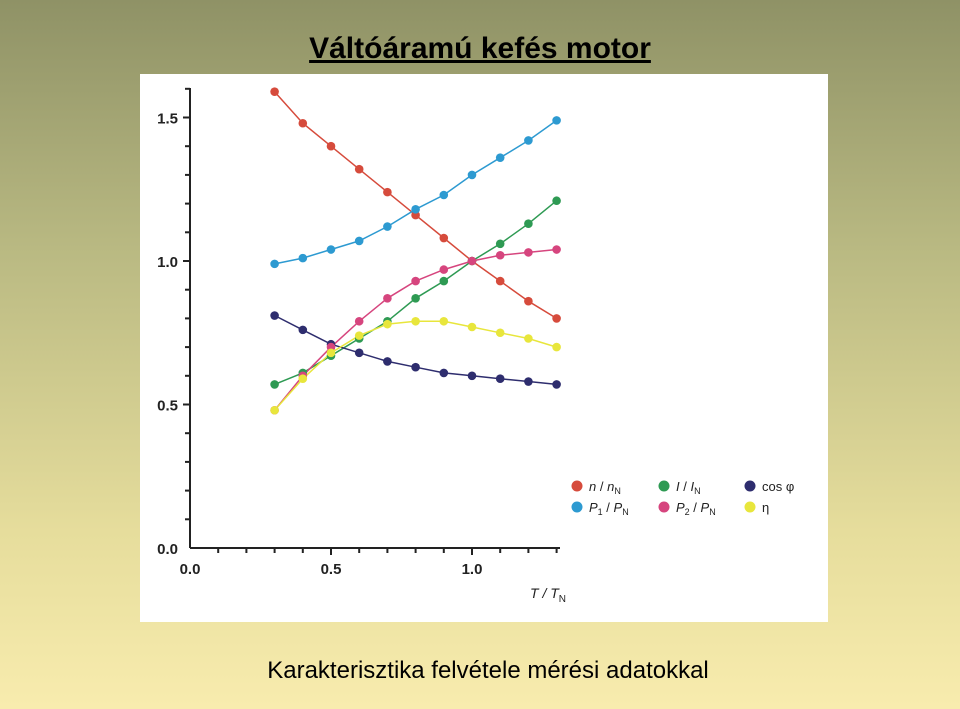 The height and width of the screenshot is (709, 960). What do you see at coordinates (167, 119) in the screenshot?
I see `y-tick-label: 1.5` at bounding box center [167, 119].